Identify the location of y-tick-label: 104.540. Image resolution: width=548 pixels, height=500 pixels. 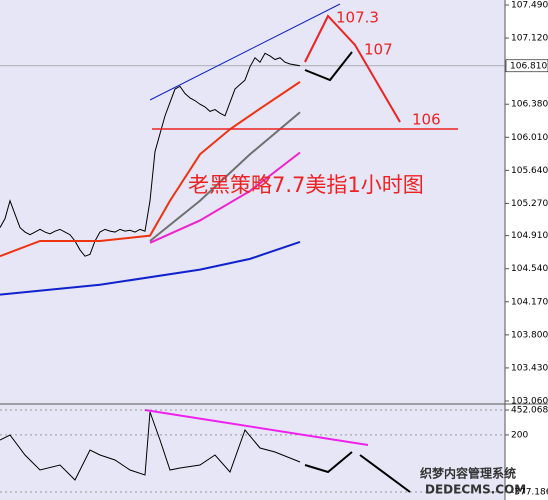
(529, 269).